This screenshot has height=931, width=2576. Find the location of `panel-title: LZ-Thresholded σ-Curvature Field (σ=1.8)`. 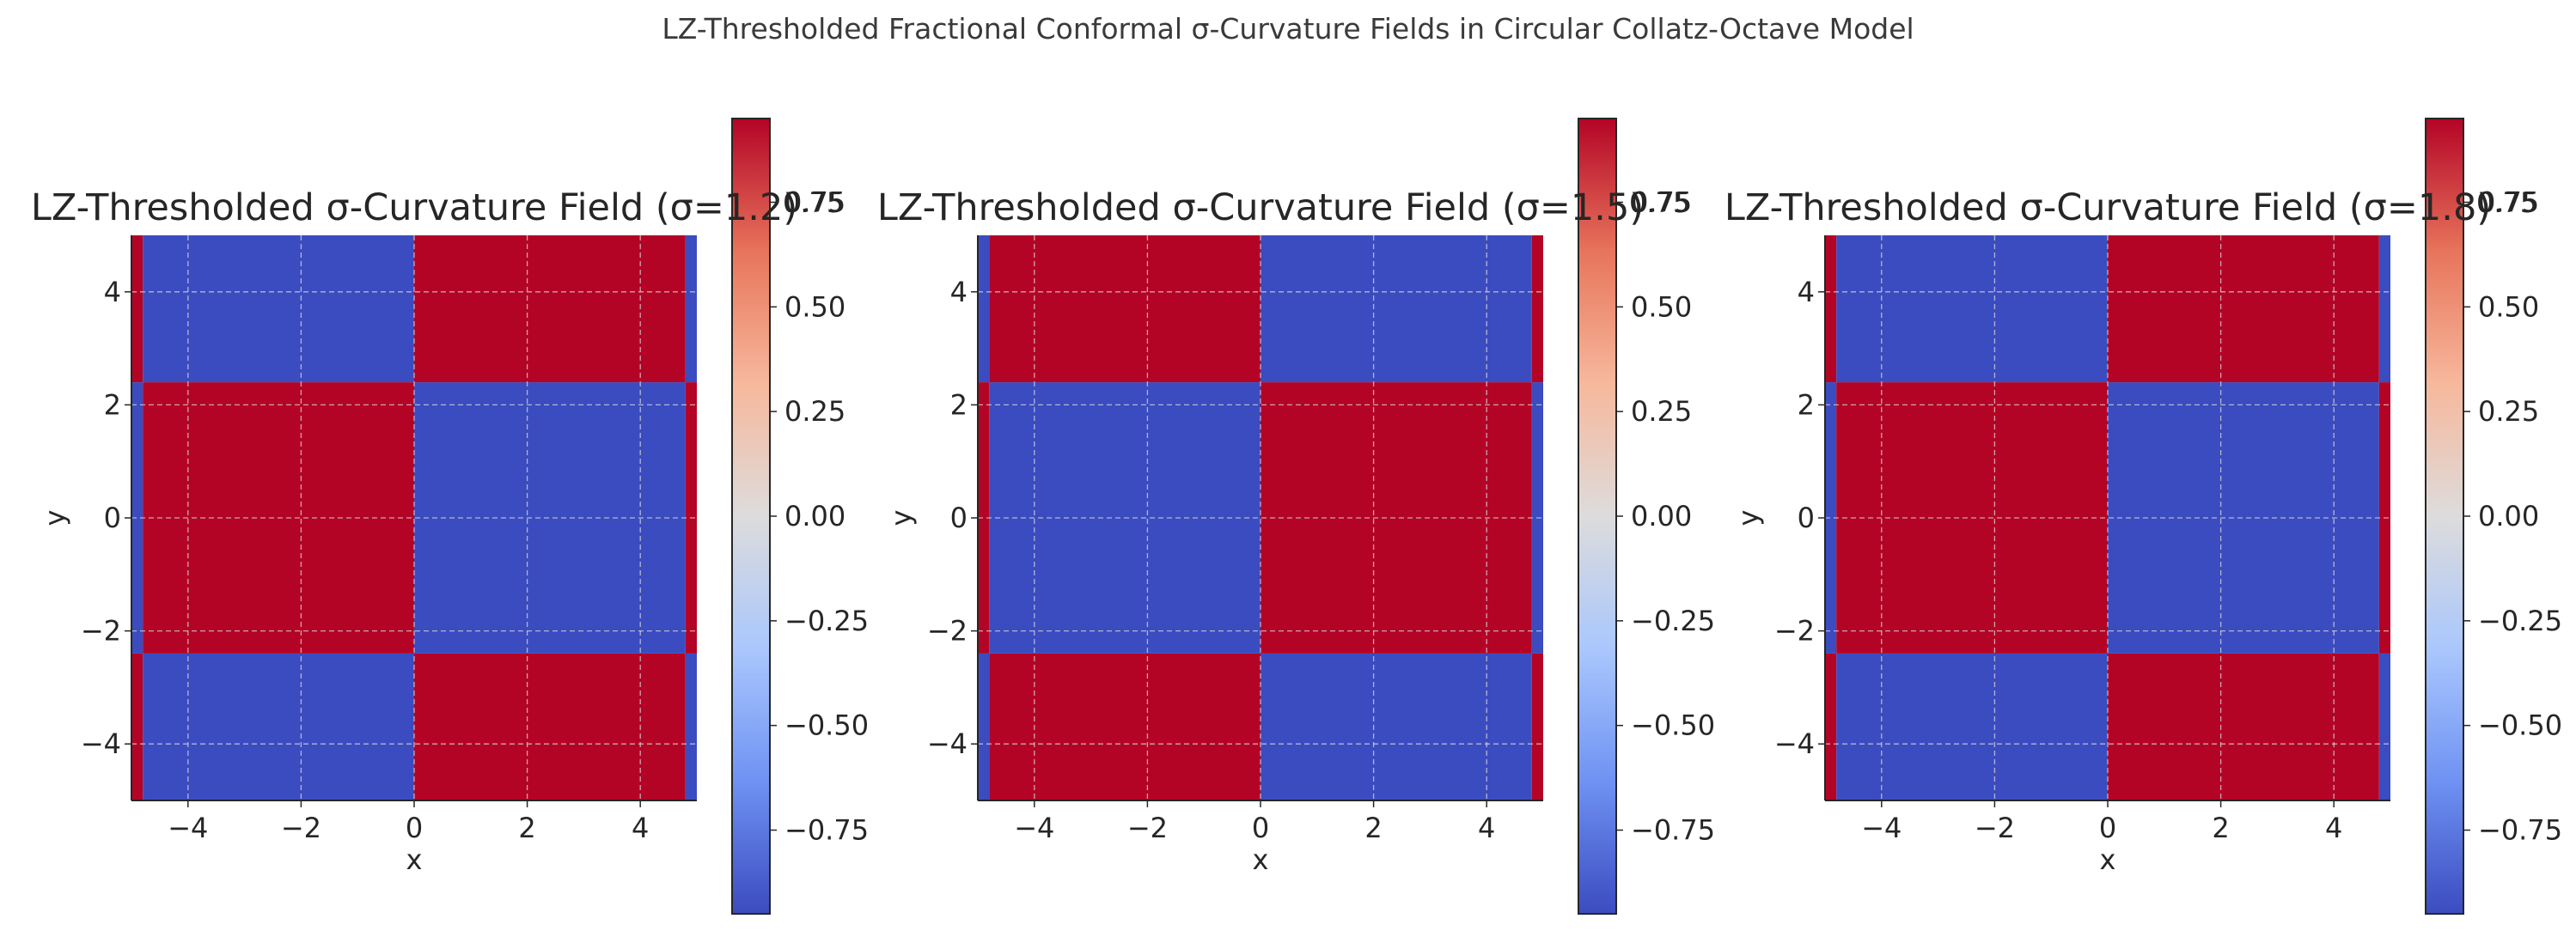

panel-title: LZ-Thresholded σ-Curvature Field (σ=1.8) is located at coordinates (2107, 207).